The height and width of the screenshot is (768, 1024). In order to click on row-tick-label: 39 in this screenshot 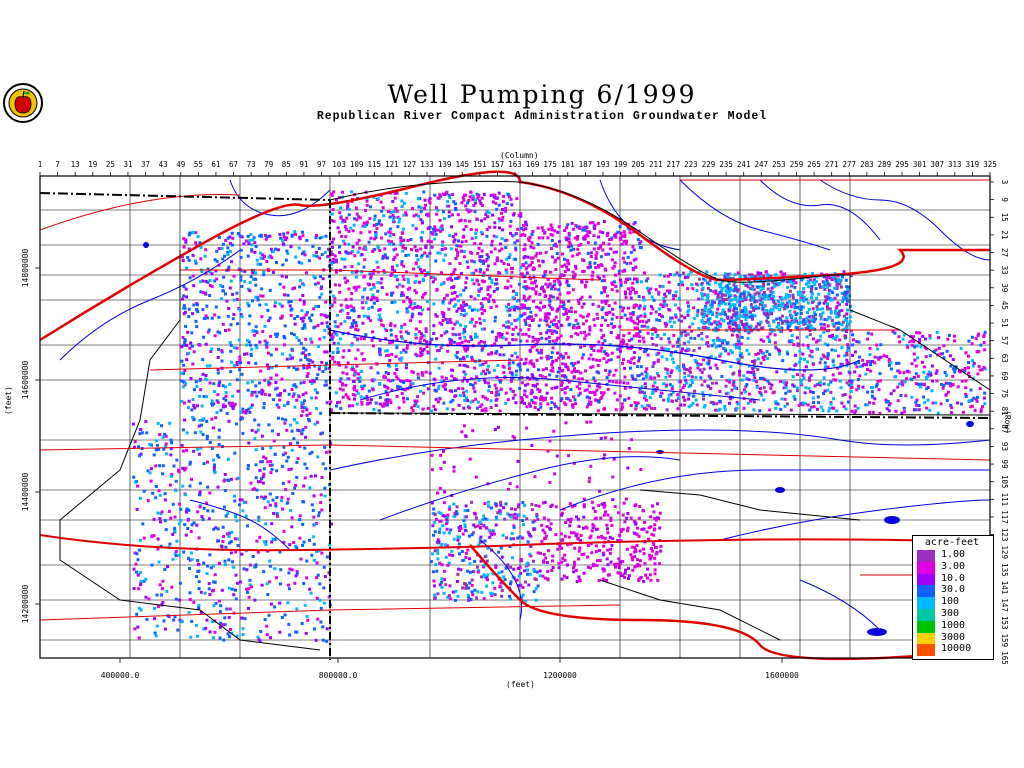, I will do `click(1004, 287)`.